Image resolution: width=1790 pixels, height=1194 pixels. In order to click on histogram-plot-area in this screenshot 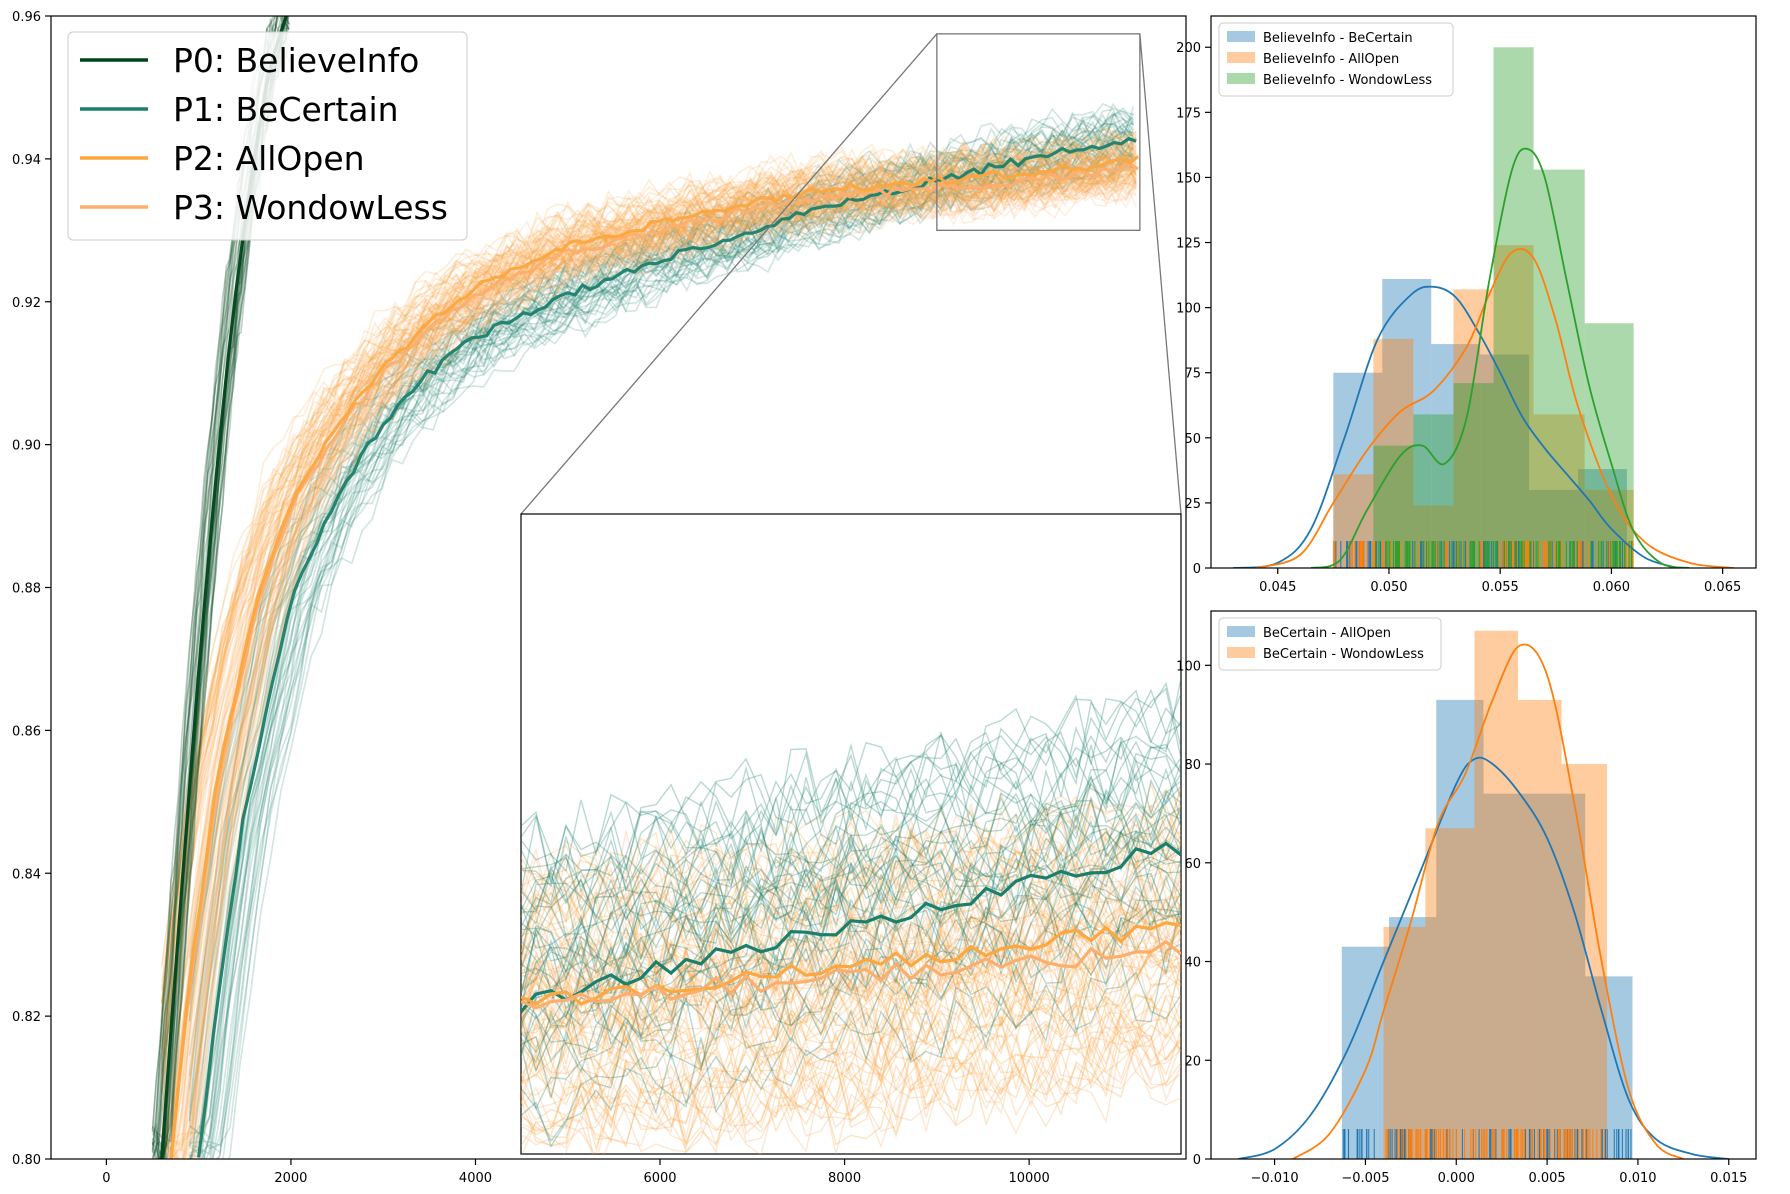, I will do `click(1483, 894)`.